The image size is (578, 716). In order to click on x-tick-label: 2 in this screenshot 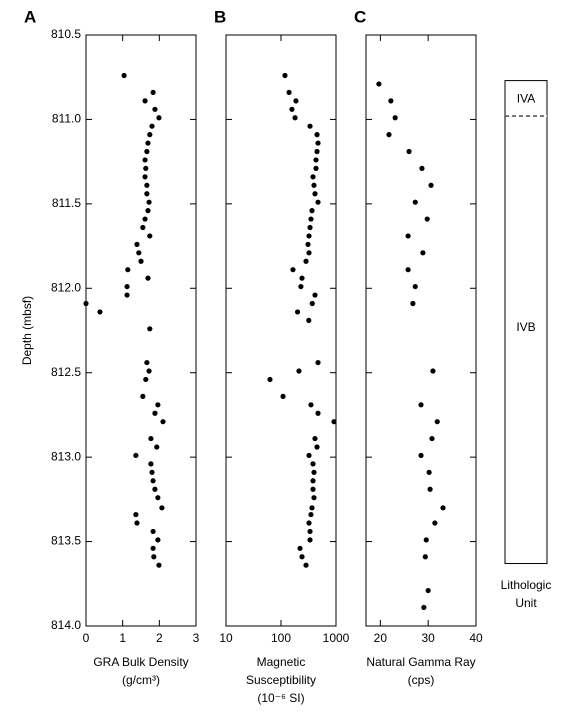, I will do `click(159, 638)`.